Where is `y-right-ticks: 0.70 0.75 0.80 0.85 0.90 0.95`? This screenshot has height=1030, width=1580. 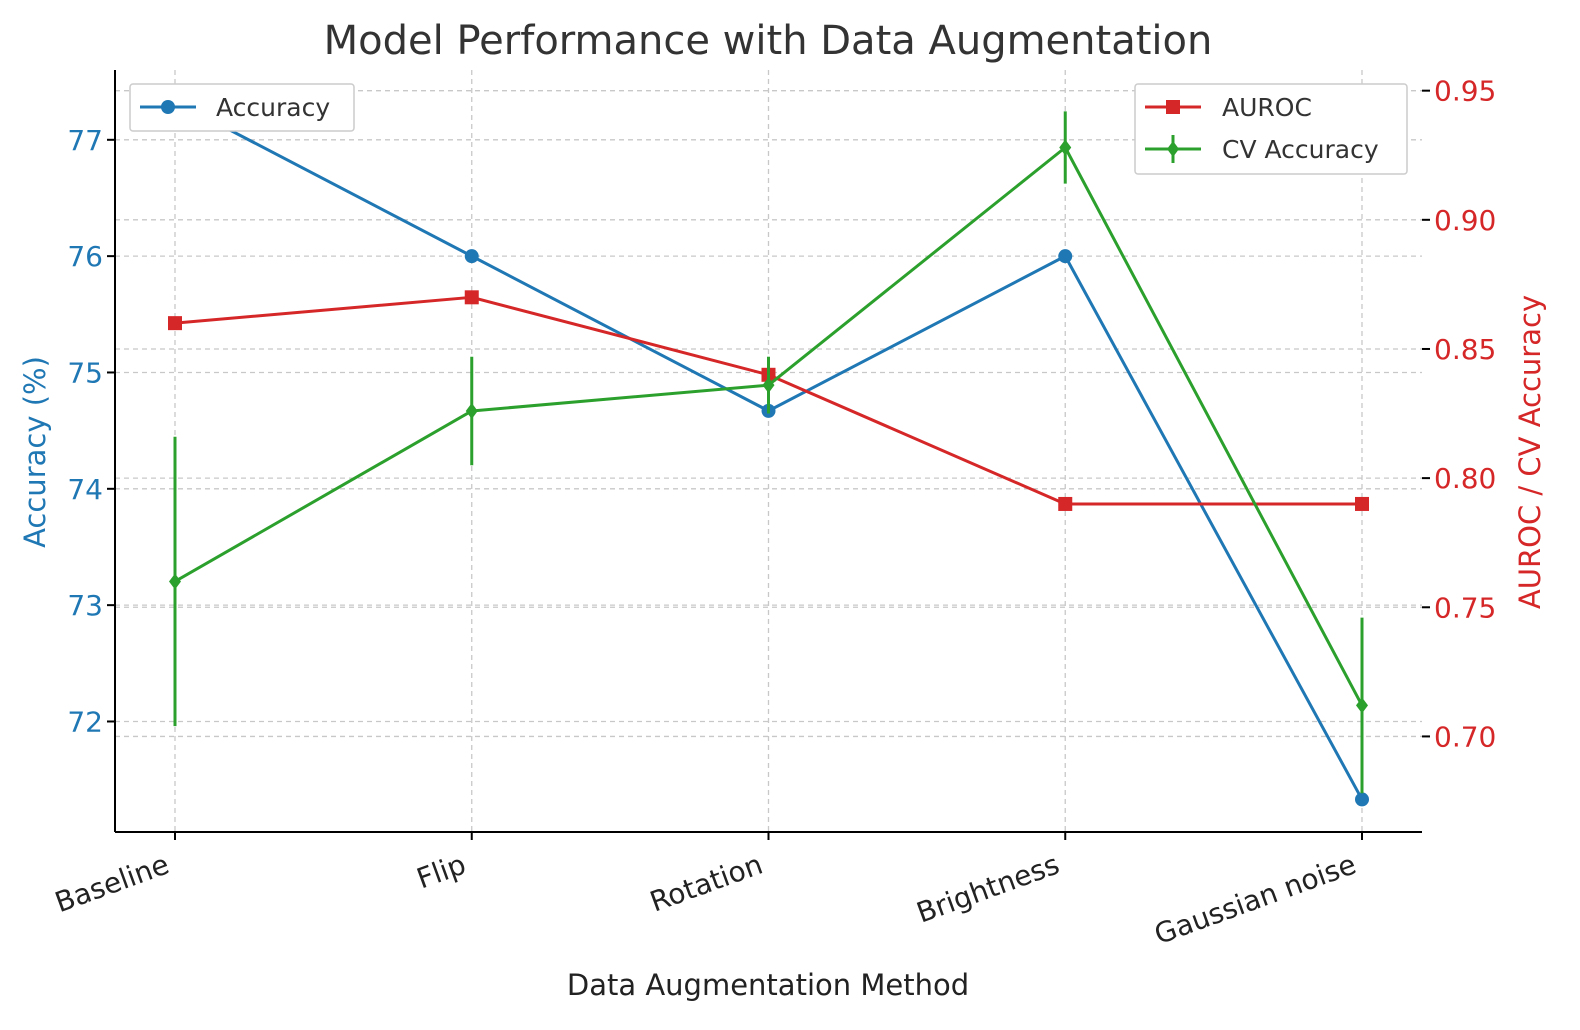
y-right-ticks: 0.70 0.75 0.80 0.85 0.90 0.95 is located at coordinates (1459, 414).